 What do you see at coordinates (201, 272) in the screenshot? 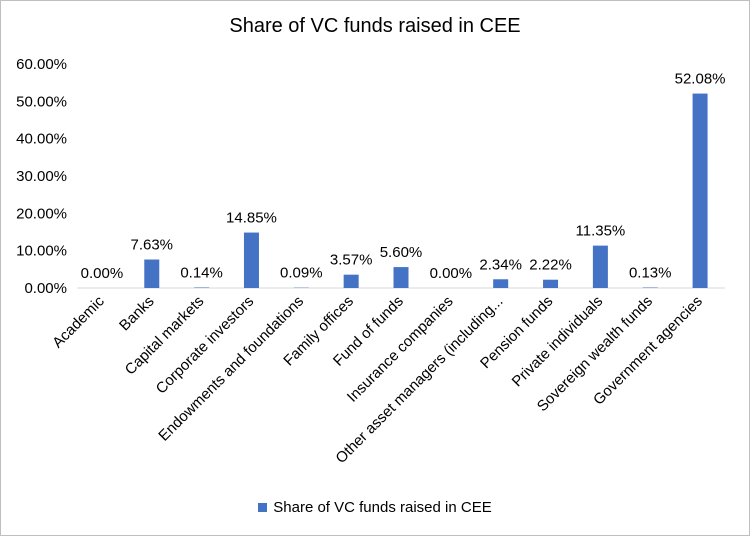
I see `data-label: 0.14%` at bounding box center [201, 272].